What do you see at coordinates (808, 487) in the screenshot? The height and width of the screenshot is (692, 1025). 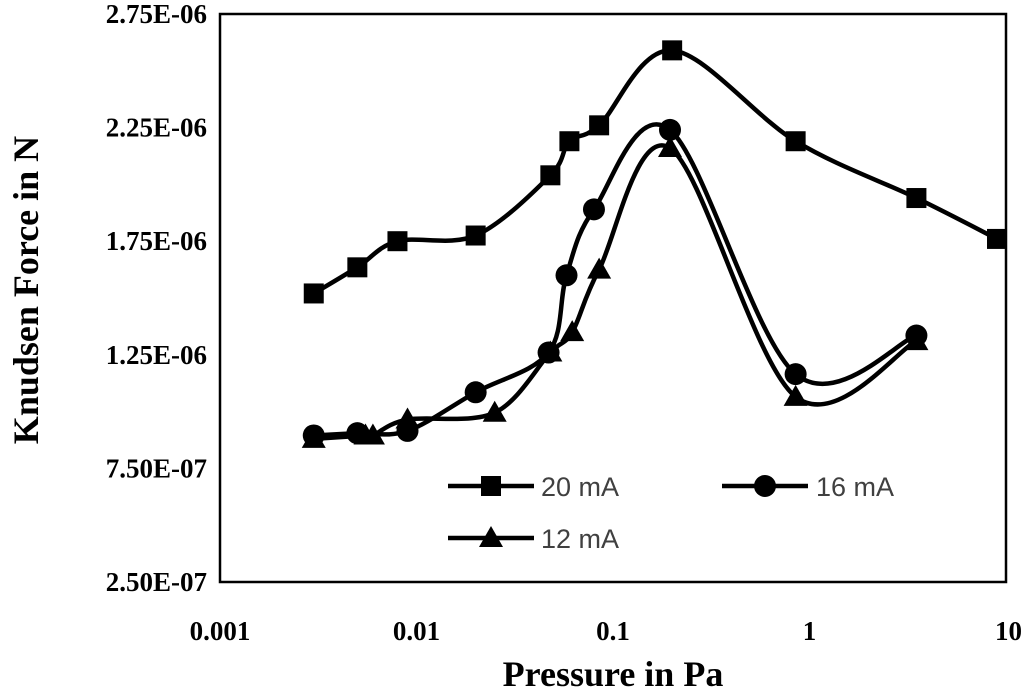 I see `legend-item-circle: 16 mA` at bounding box center [808, 487].